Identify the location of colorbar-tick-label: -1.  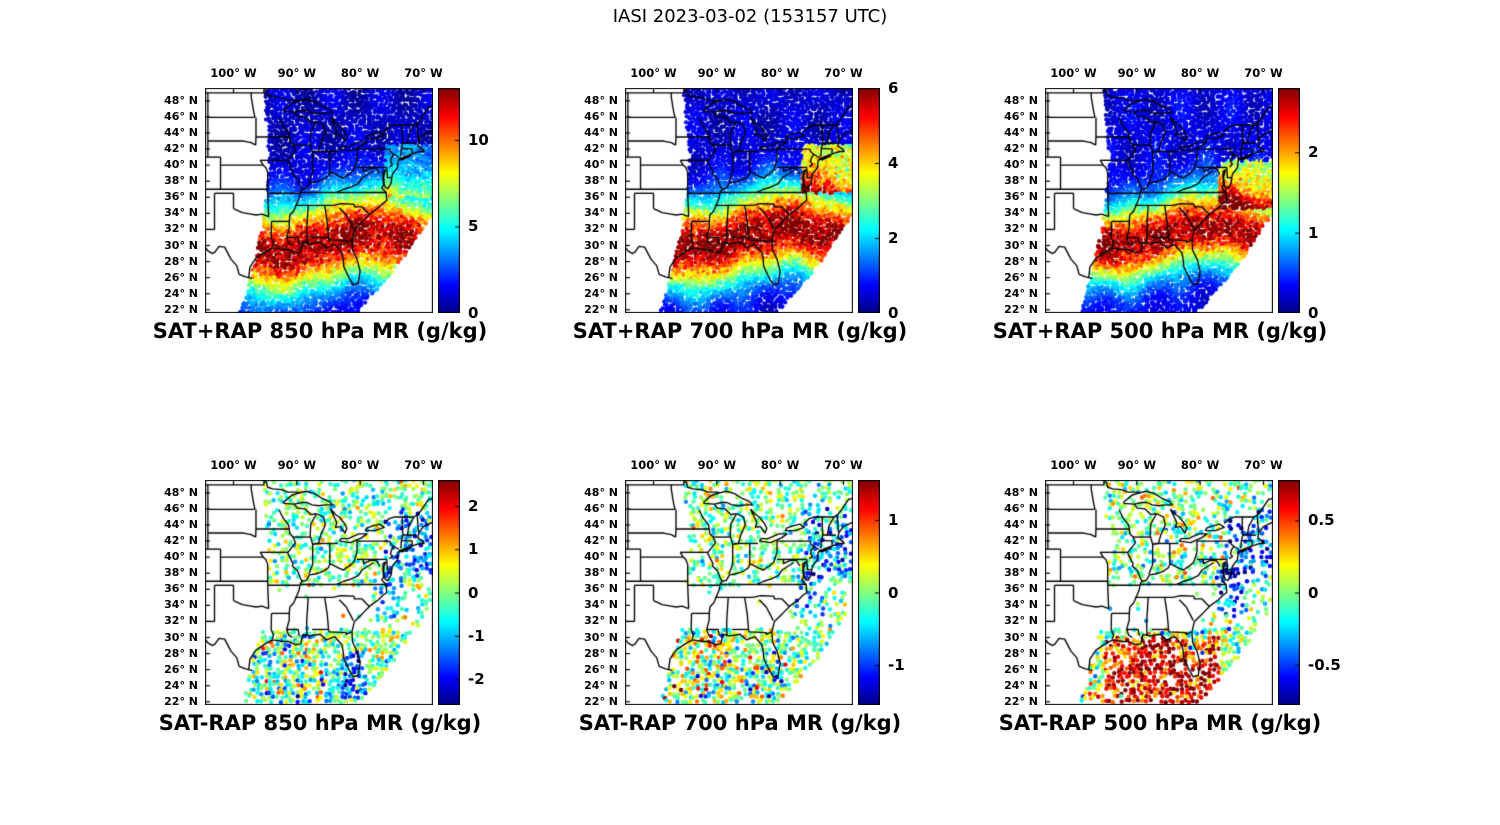
(896, 665).